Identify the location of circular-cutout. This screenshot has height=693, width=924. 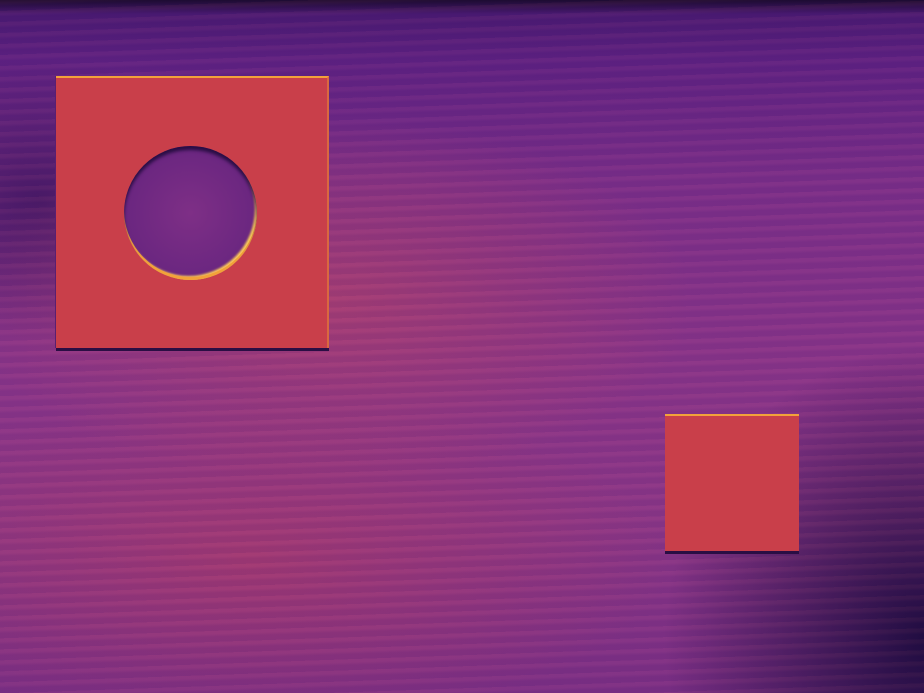
(190, 213).